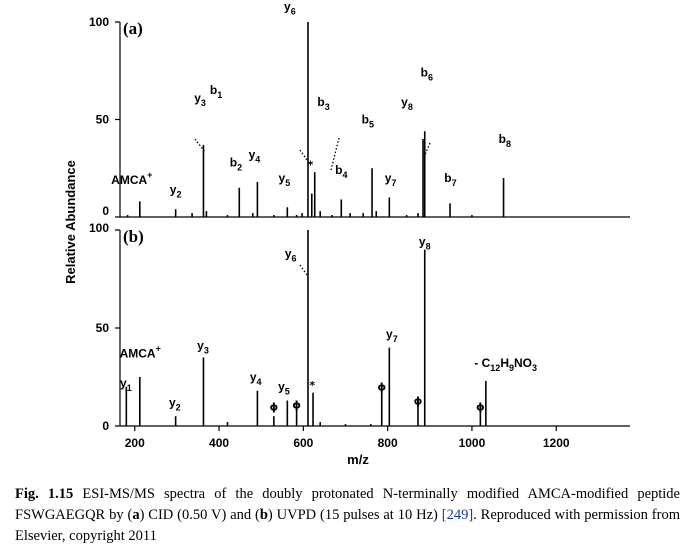 The width and height of the screenshot is (693, 552). What do you see at coordinates (105, 426) in the screenshot?
I see `panel-b-y-tick-label: 0` at bounding box center [105, 426].